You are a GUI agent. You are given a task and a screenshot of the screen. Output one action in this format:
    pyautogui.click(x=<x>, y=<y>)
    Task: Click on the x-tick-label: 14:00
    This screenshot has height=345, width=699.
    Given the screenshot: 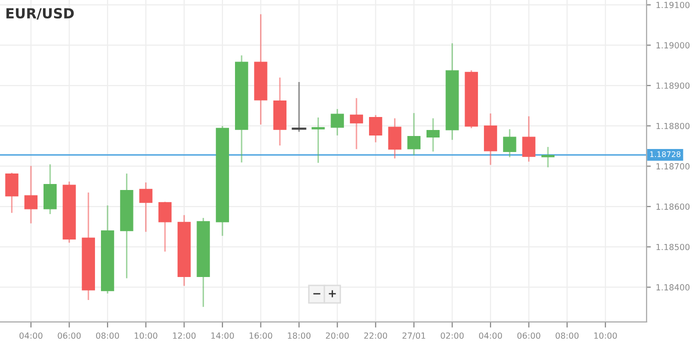 What is the action you would take?
    pyautogui.click(x=222, y=335)
    